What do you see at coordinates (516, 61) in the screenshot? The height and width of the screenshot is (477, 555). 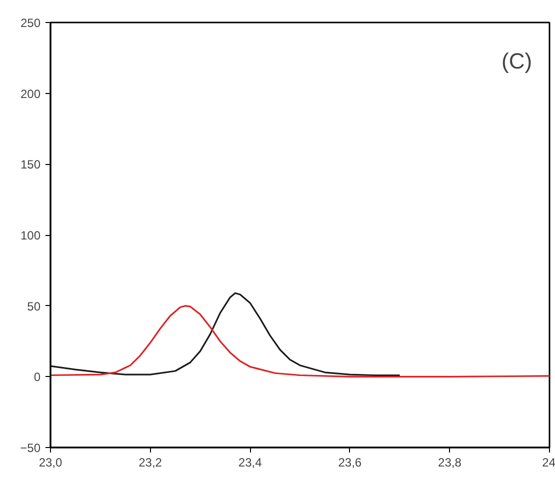 I see `annotation: (C)` at bounding box center [516, 61].